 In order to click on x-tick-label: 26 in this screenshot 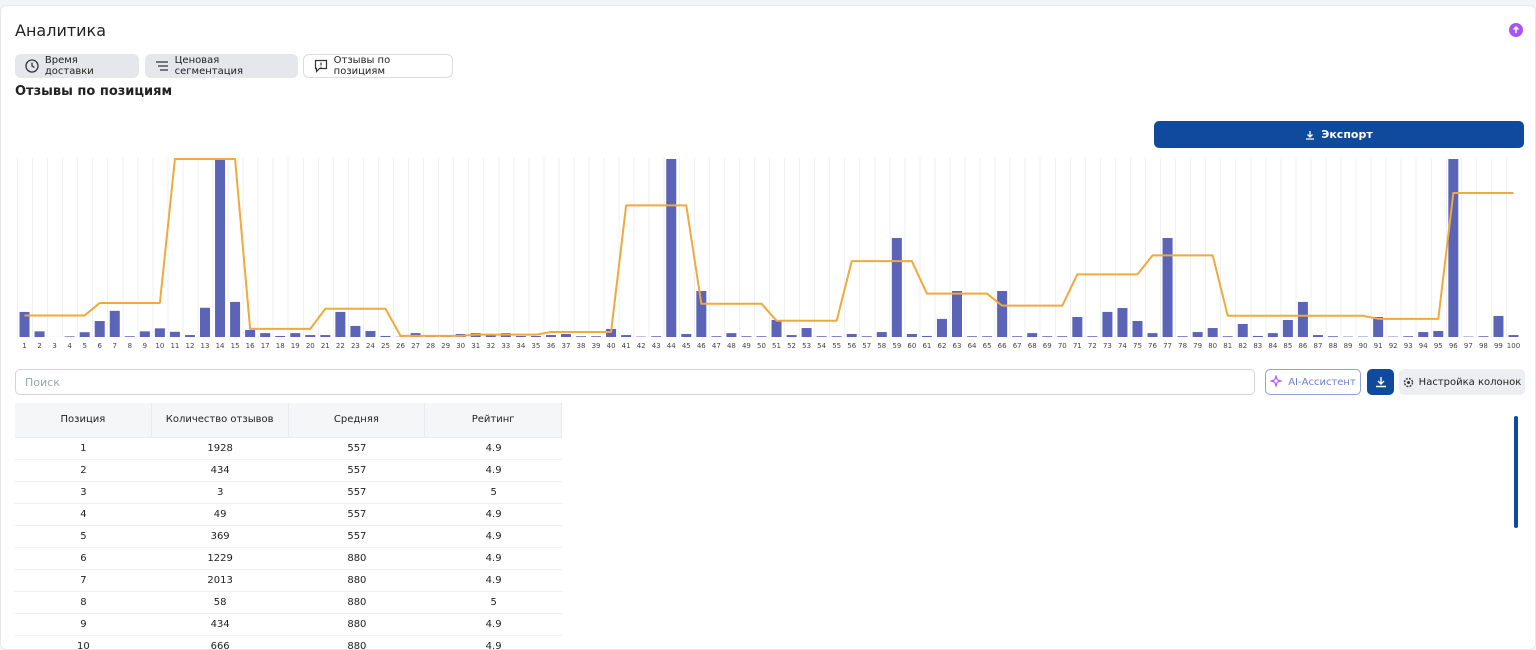, I will do `click(400, 346)`.